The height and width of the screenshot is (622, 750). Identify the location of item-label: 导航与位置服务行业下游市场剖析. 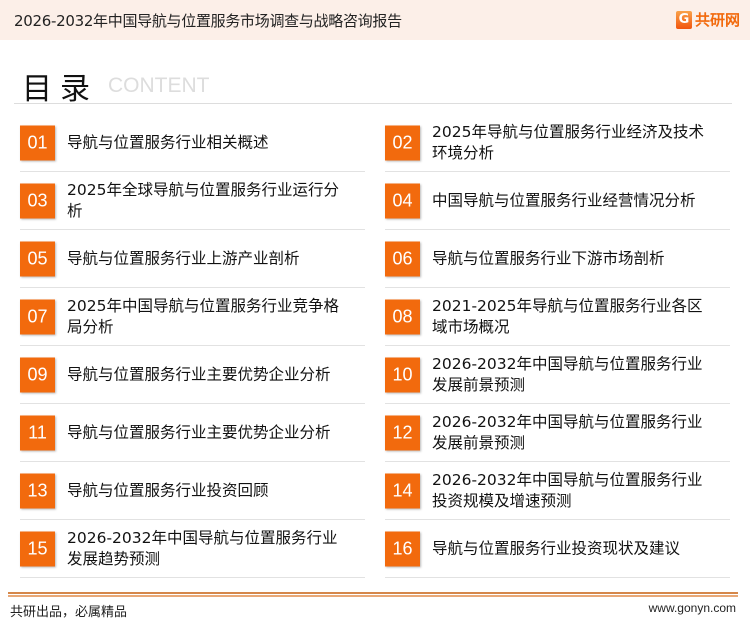
(548, 258).